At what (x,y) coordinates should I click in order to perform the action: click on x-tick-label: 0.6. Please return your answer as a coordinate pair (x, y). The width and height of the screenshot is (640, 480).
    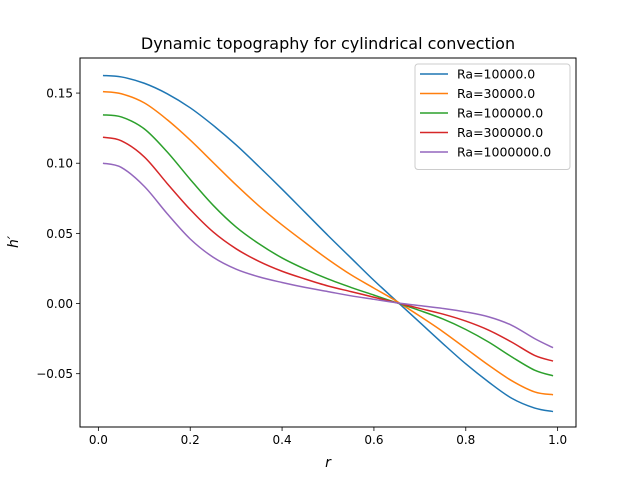
    Looking at the image, I should click on (373, 440).